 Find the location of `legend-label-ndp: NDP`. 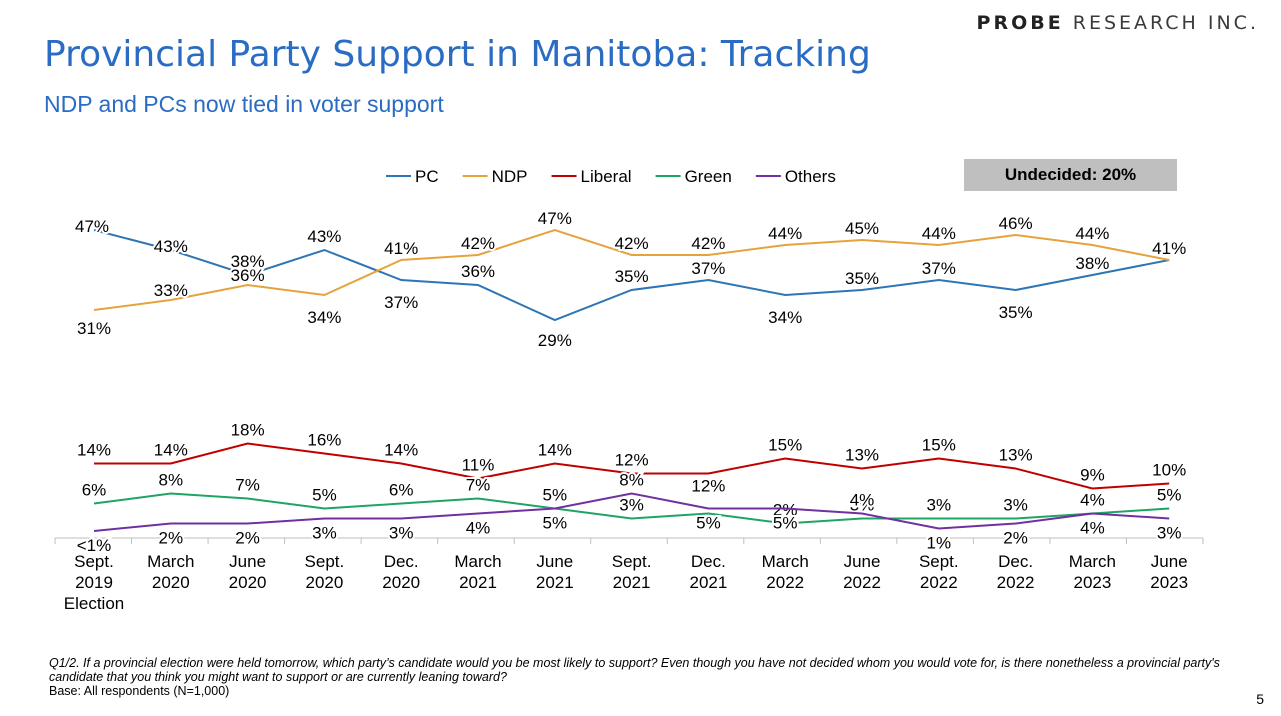

legend-label-ndp: NDP is located at coordinates (510, 176).